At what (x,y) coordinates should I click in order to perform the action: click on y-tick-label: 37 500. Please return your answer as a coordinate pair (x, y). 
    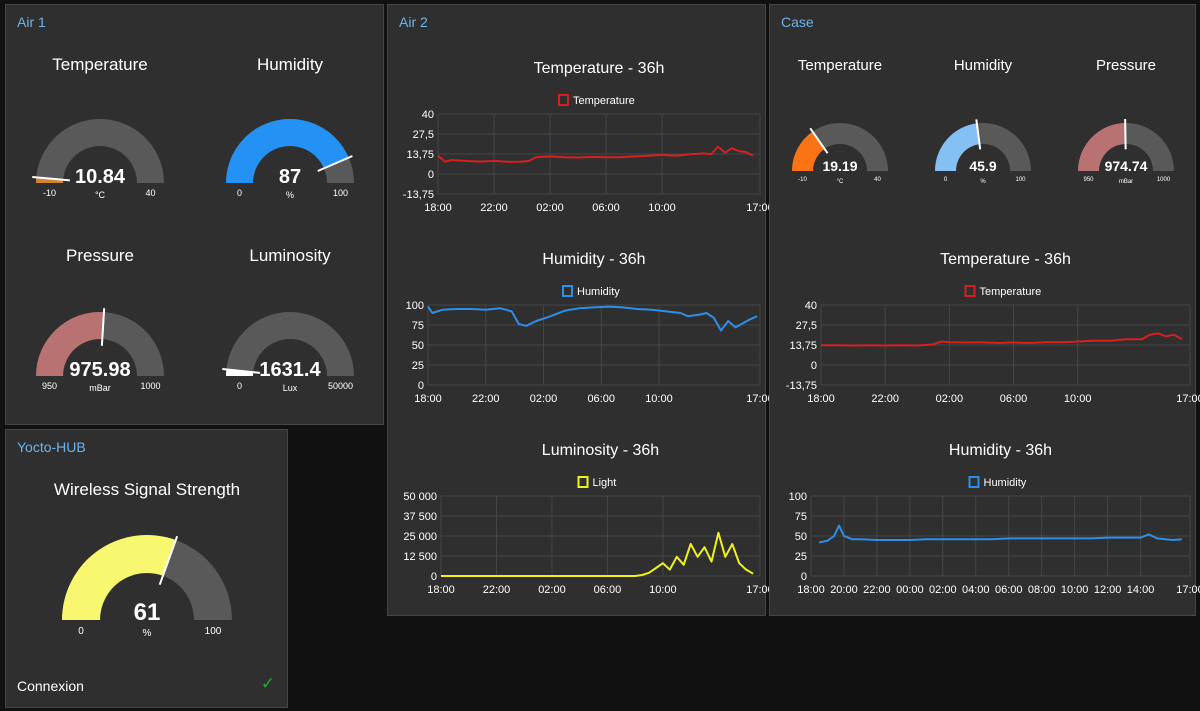
    Looking at the image, I should click on (420, 517).